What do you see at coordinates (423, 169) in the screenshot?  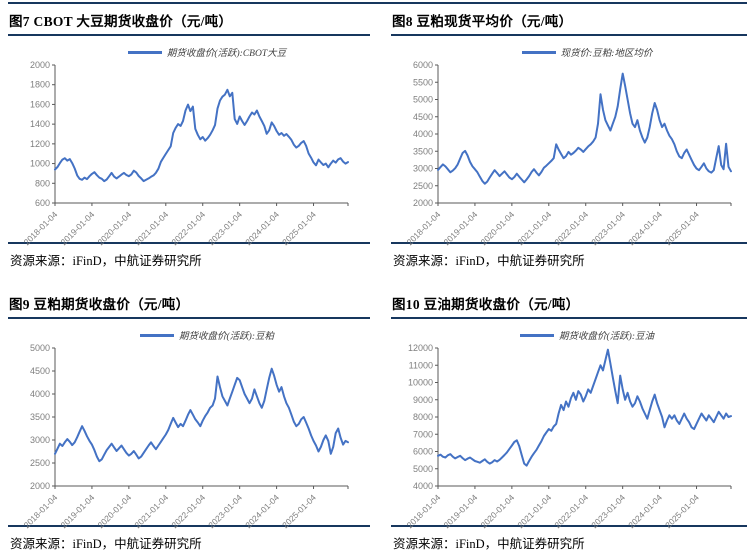 I see `y-tick-label: 3000` at bounding box center [423, 169].